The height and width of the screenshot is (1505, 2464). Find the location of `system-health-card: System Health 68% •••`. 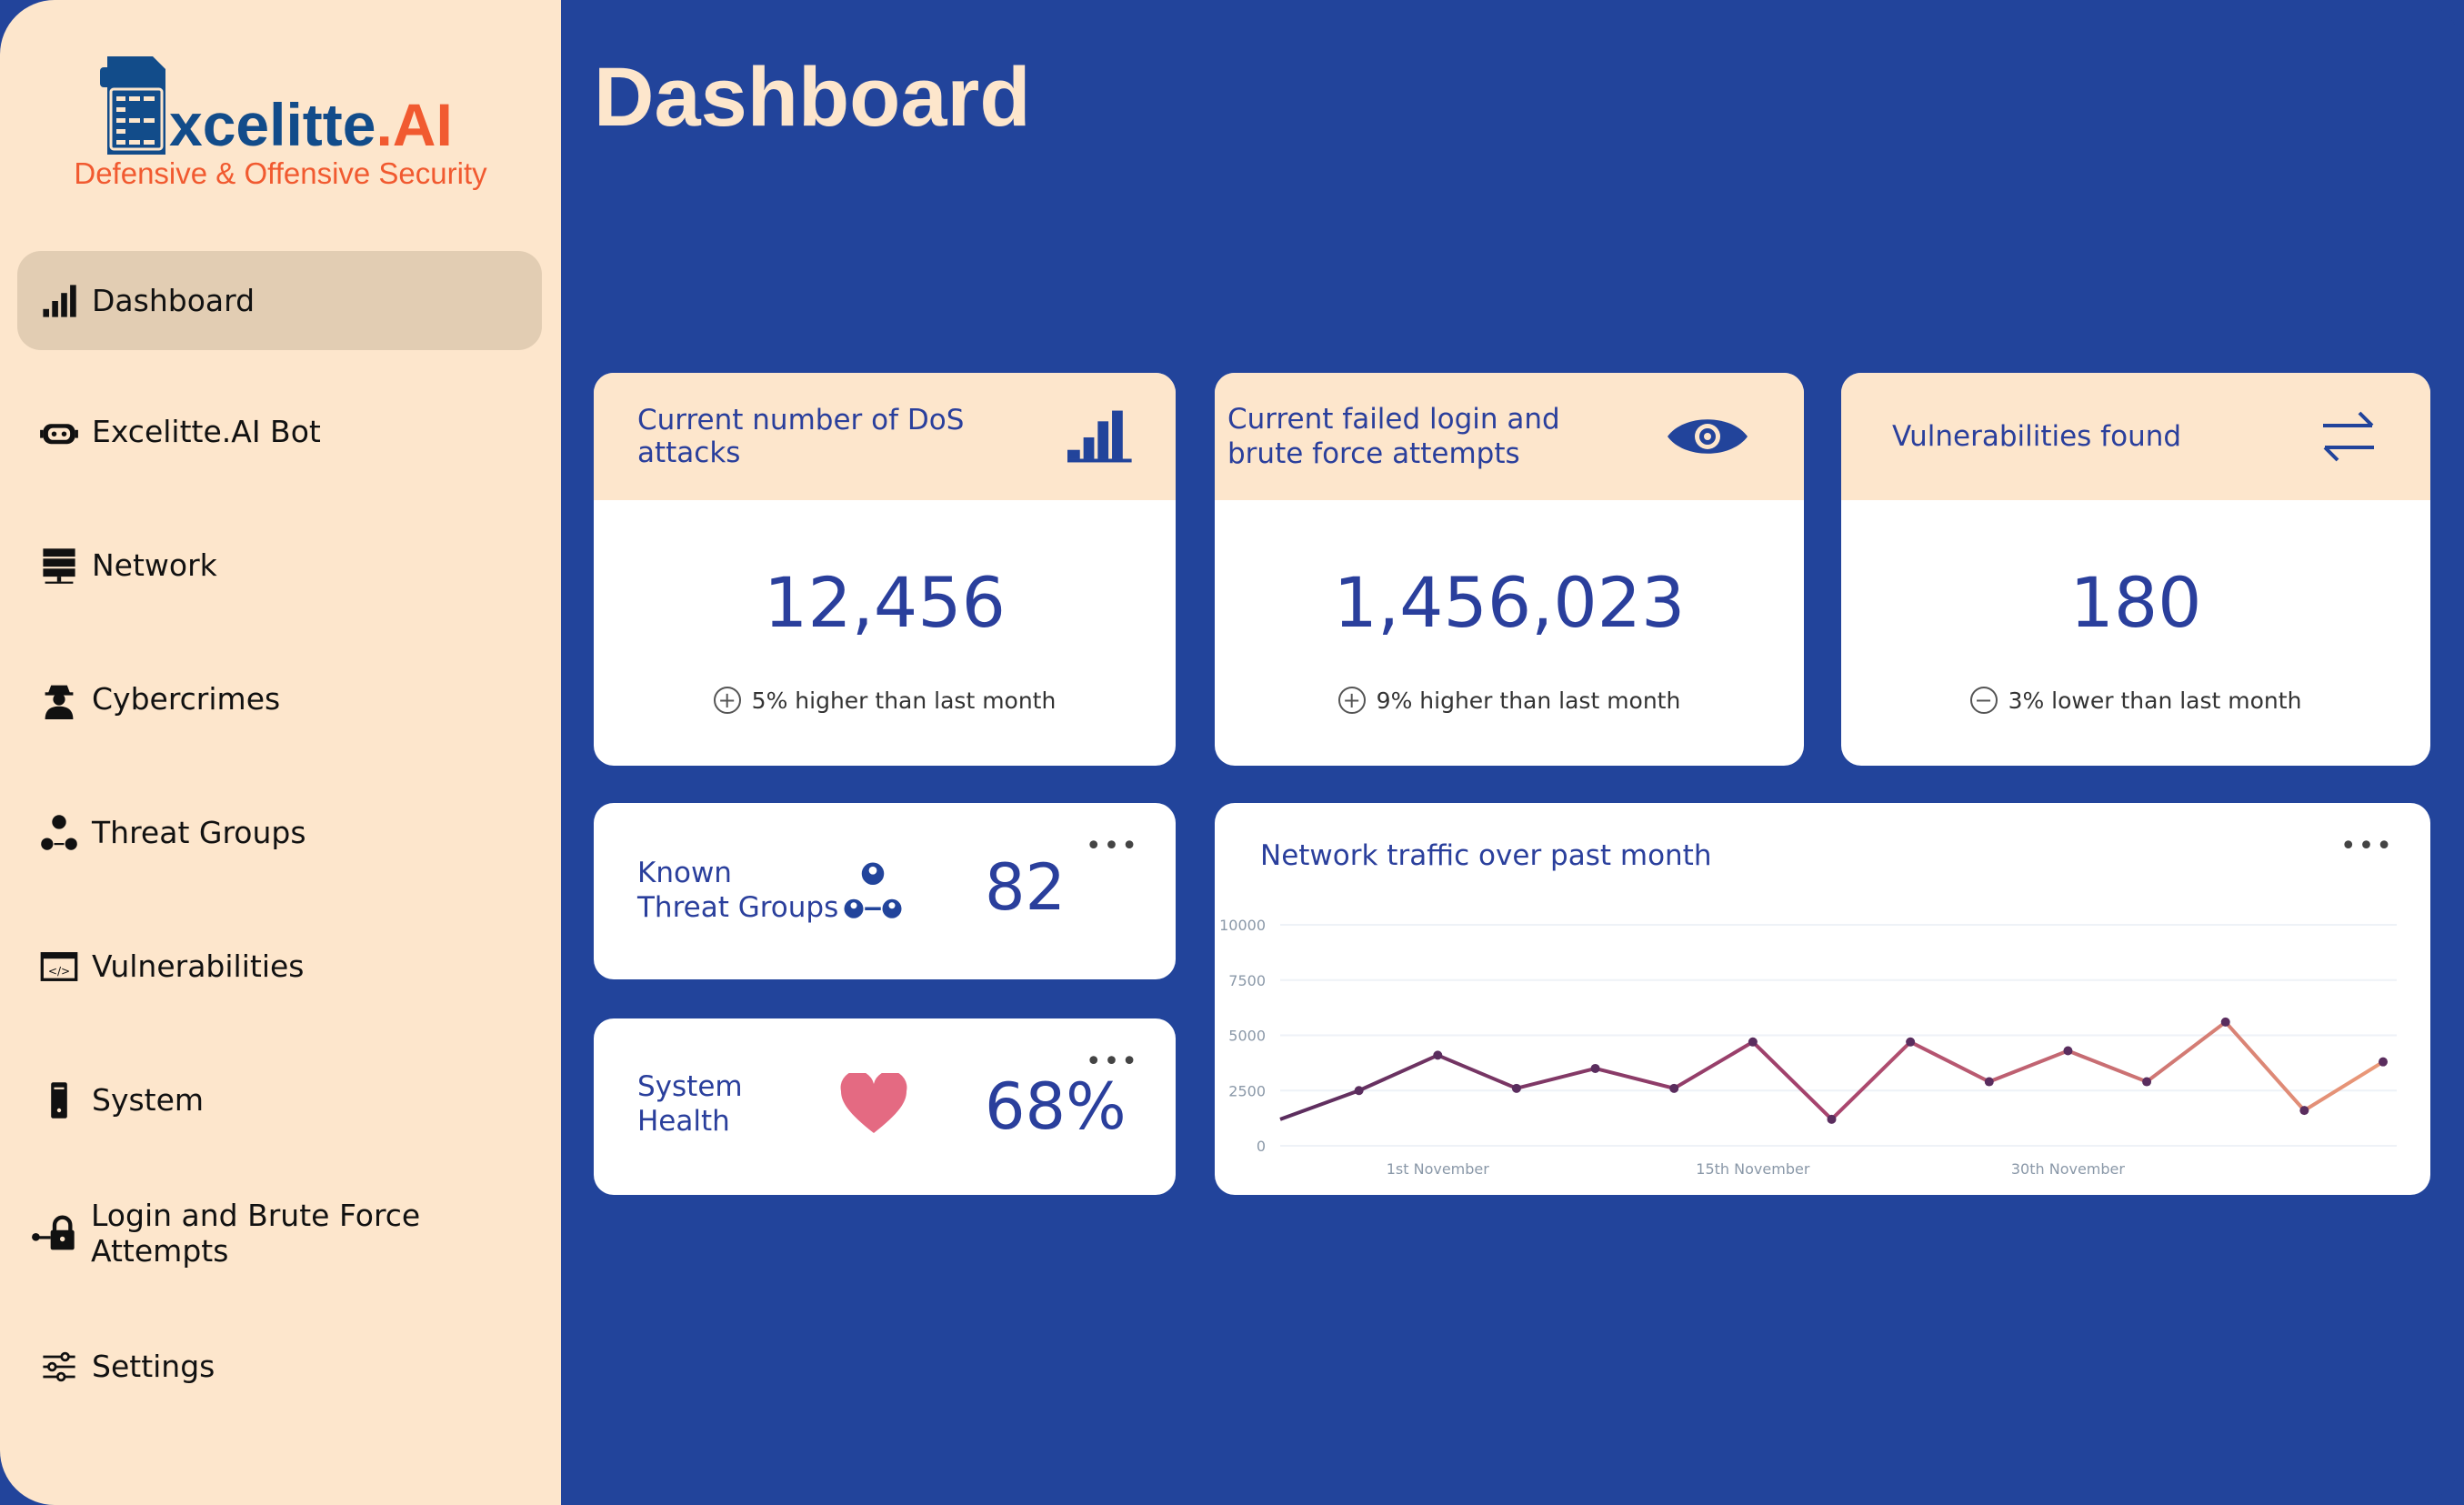

system-health-card: System Health 68% ••• is located at coordinates (885, 1106).